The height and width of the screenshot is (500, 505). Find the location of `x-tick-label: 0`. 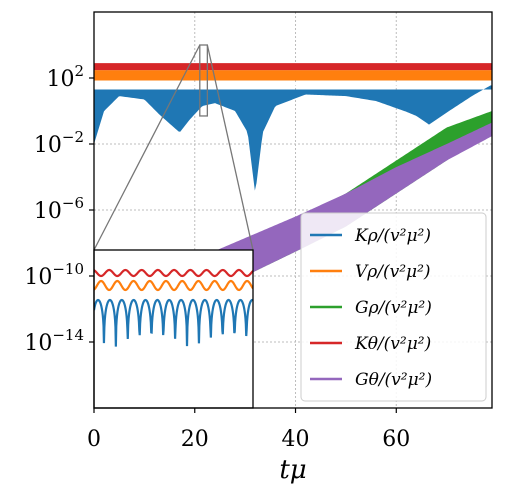

x-tick-label: 0 is located at coordinates (94, 439).